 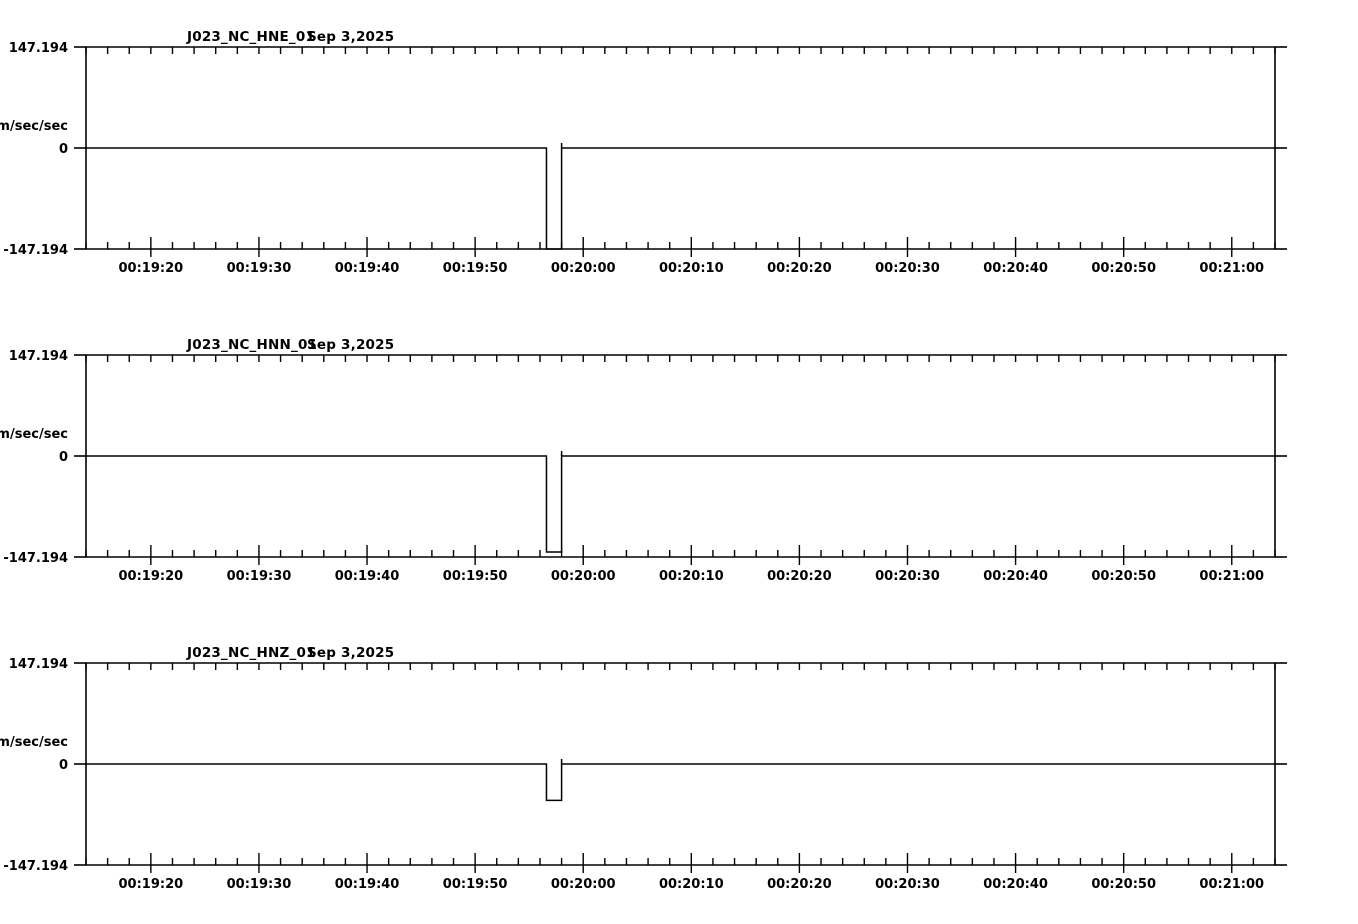 What do you see at coordinates (251, 345) in the screenshot?
I see `trace-name-label: J023_NC_HNN_01` at bounding box center [251, 345].